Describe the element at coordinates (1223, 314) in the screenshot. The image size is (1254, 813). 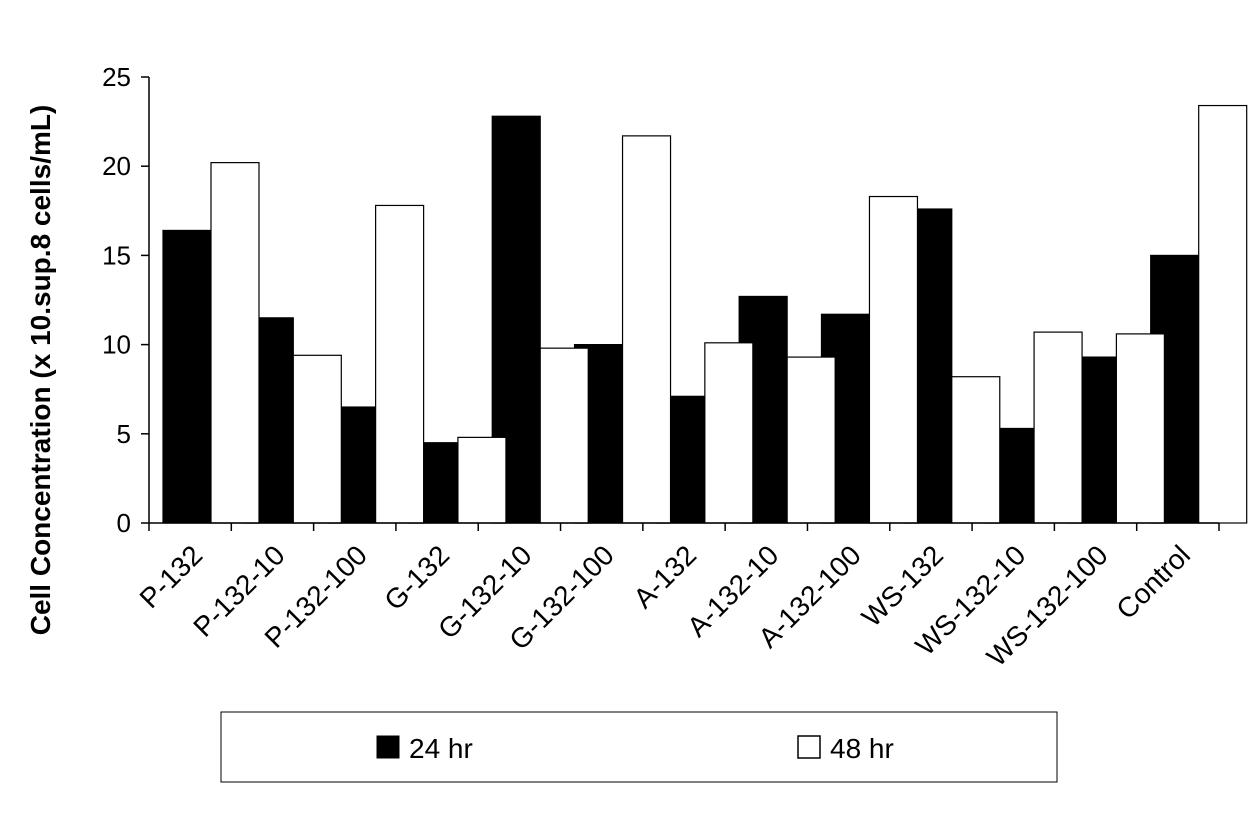
I see `bar-48hr-Control` at that location.